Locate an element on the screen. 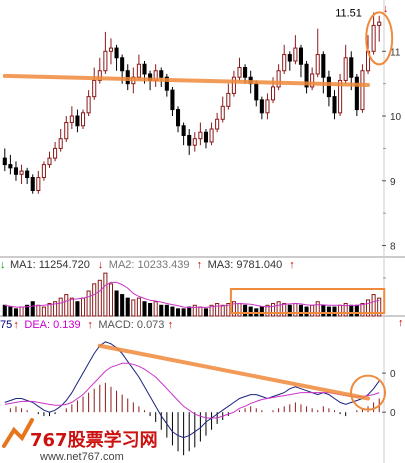 This screenshot has width=405, height=463. y-tick-label: 9 is located at coordinates (393, 182).